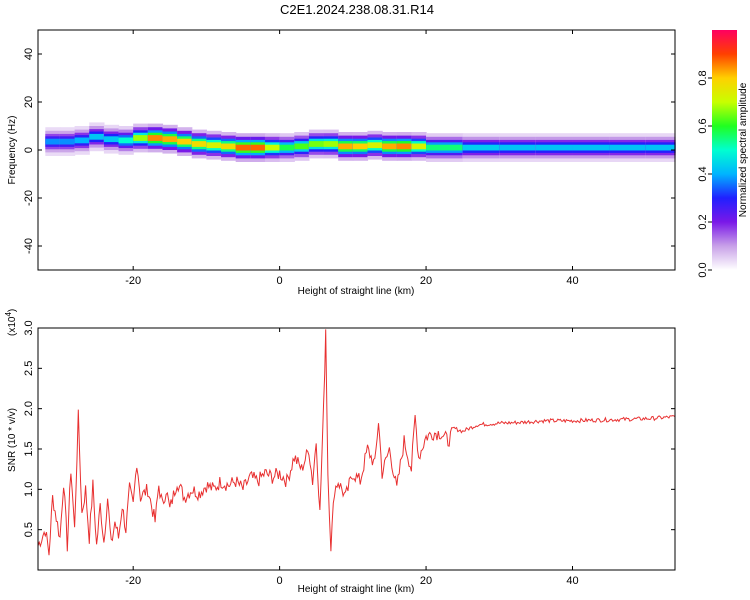 The height and width of the screenshot is (600, 750). I want to click on colorbar-tick-label: 0.0, so click(703, 269).